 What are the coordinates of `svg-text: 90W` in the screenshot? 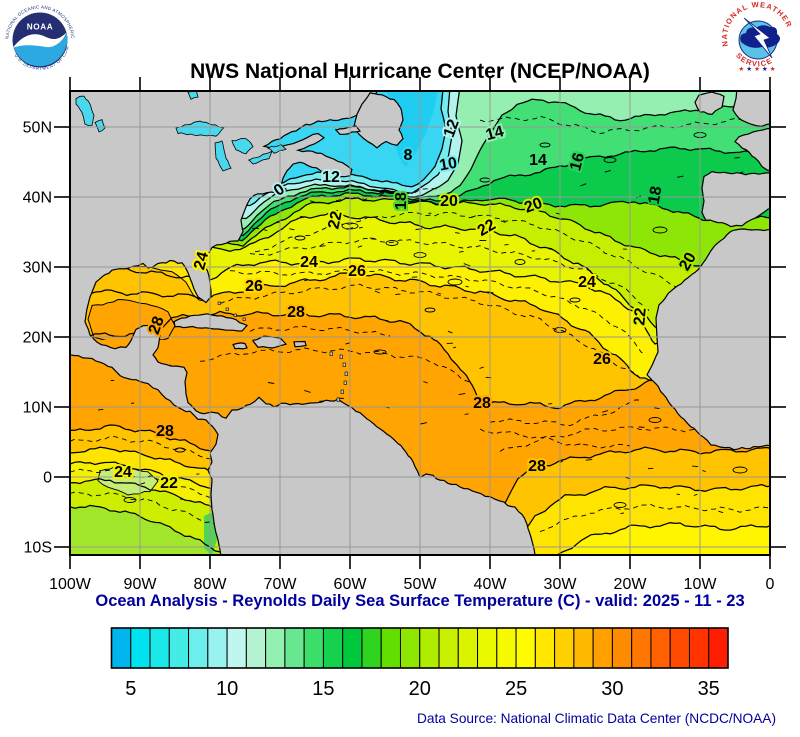 It's located at (141, 584).